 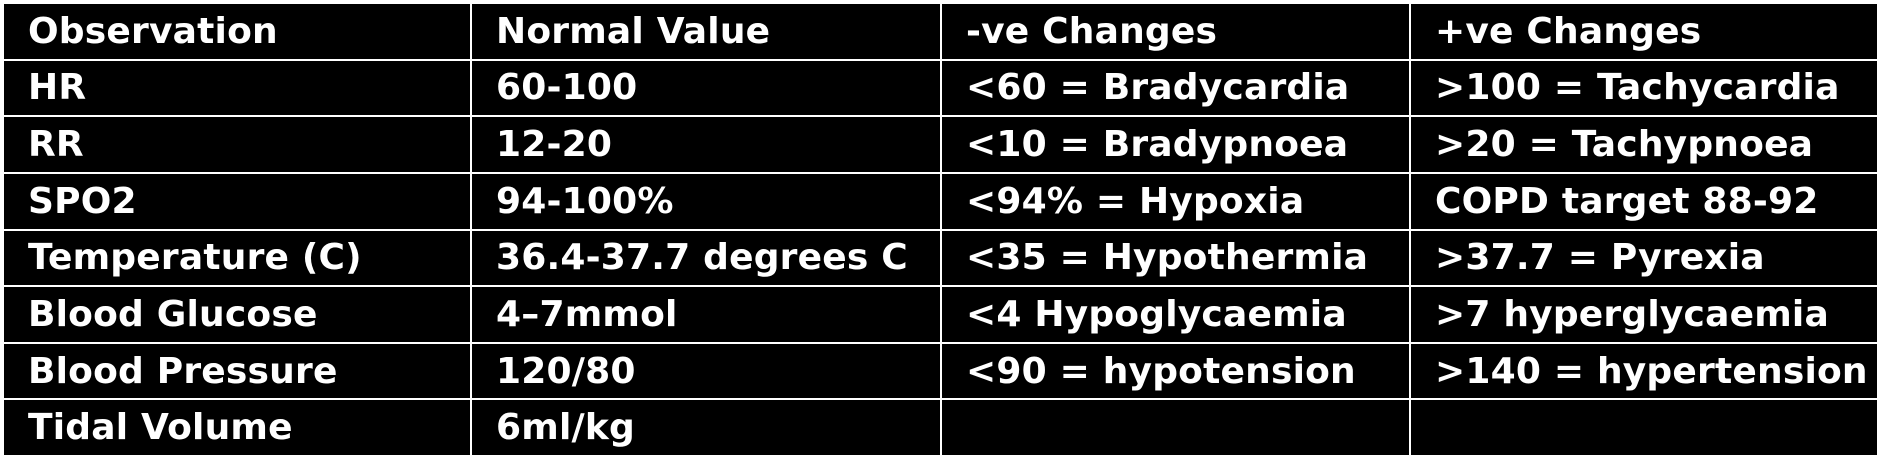 What do you see at coordinates (1175, 371) in the screenshot?
I see `cell-negative-change: <90 = hypotension` at bounding box center [1175, 371].